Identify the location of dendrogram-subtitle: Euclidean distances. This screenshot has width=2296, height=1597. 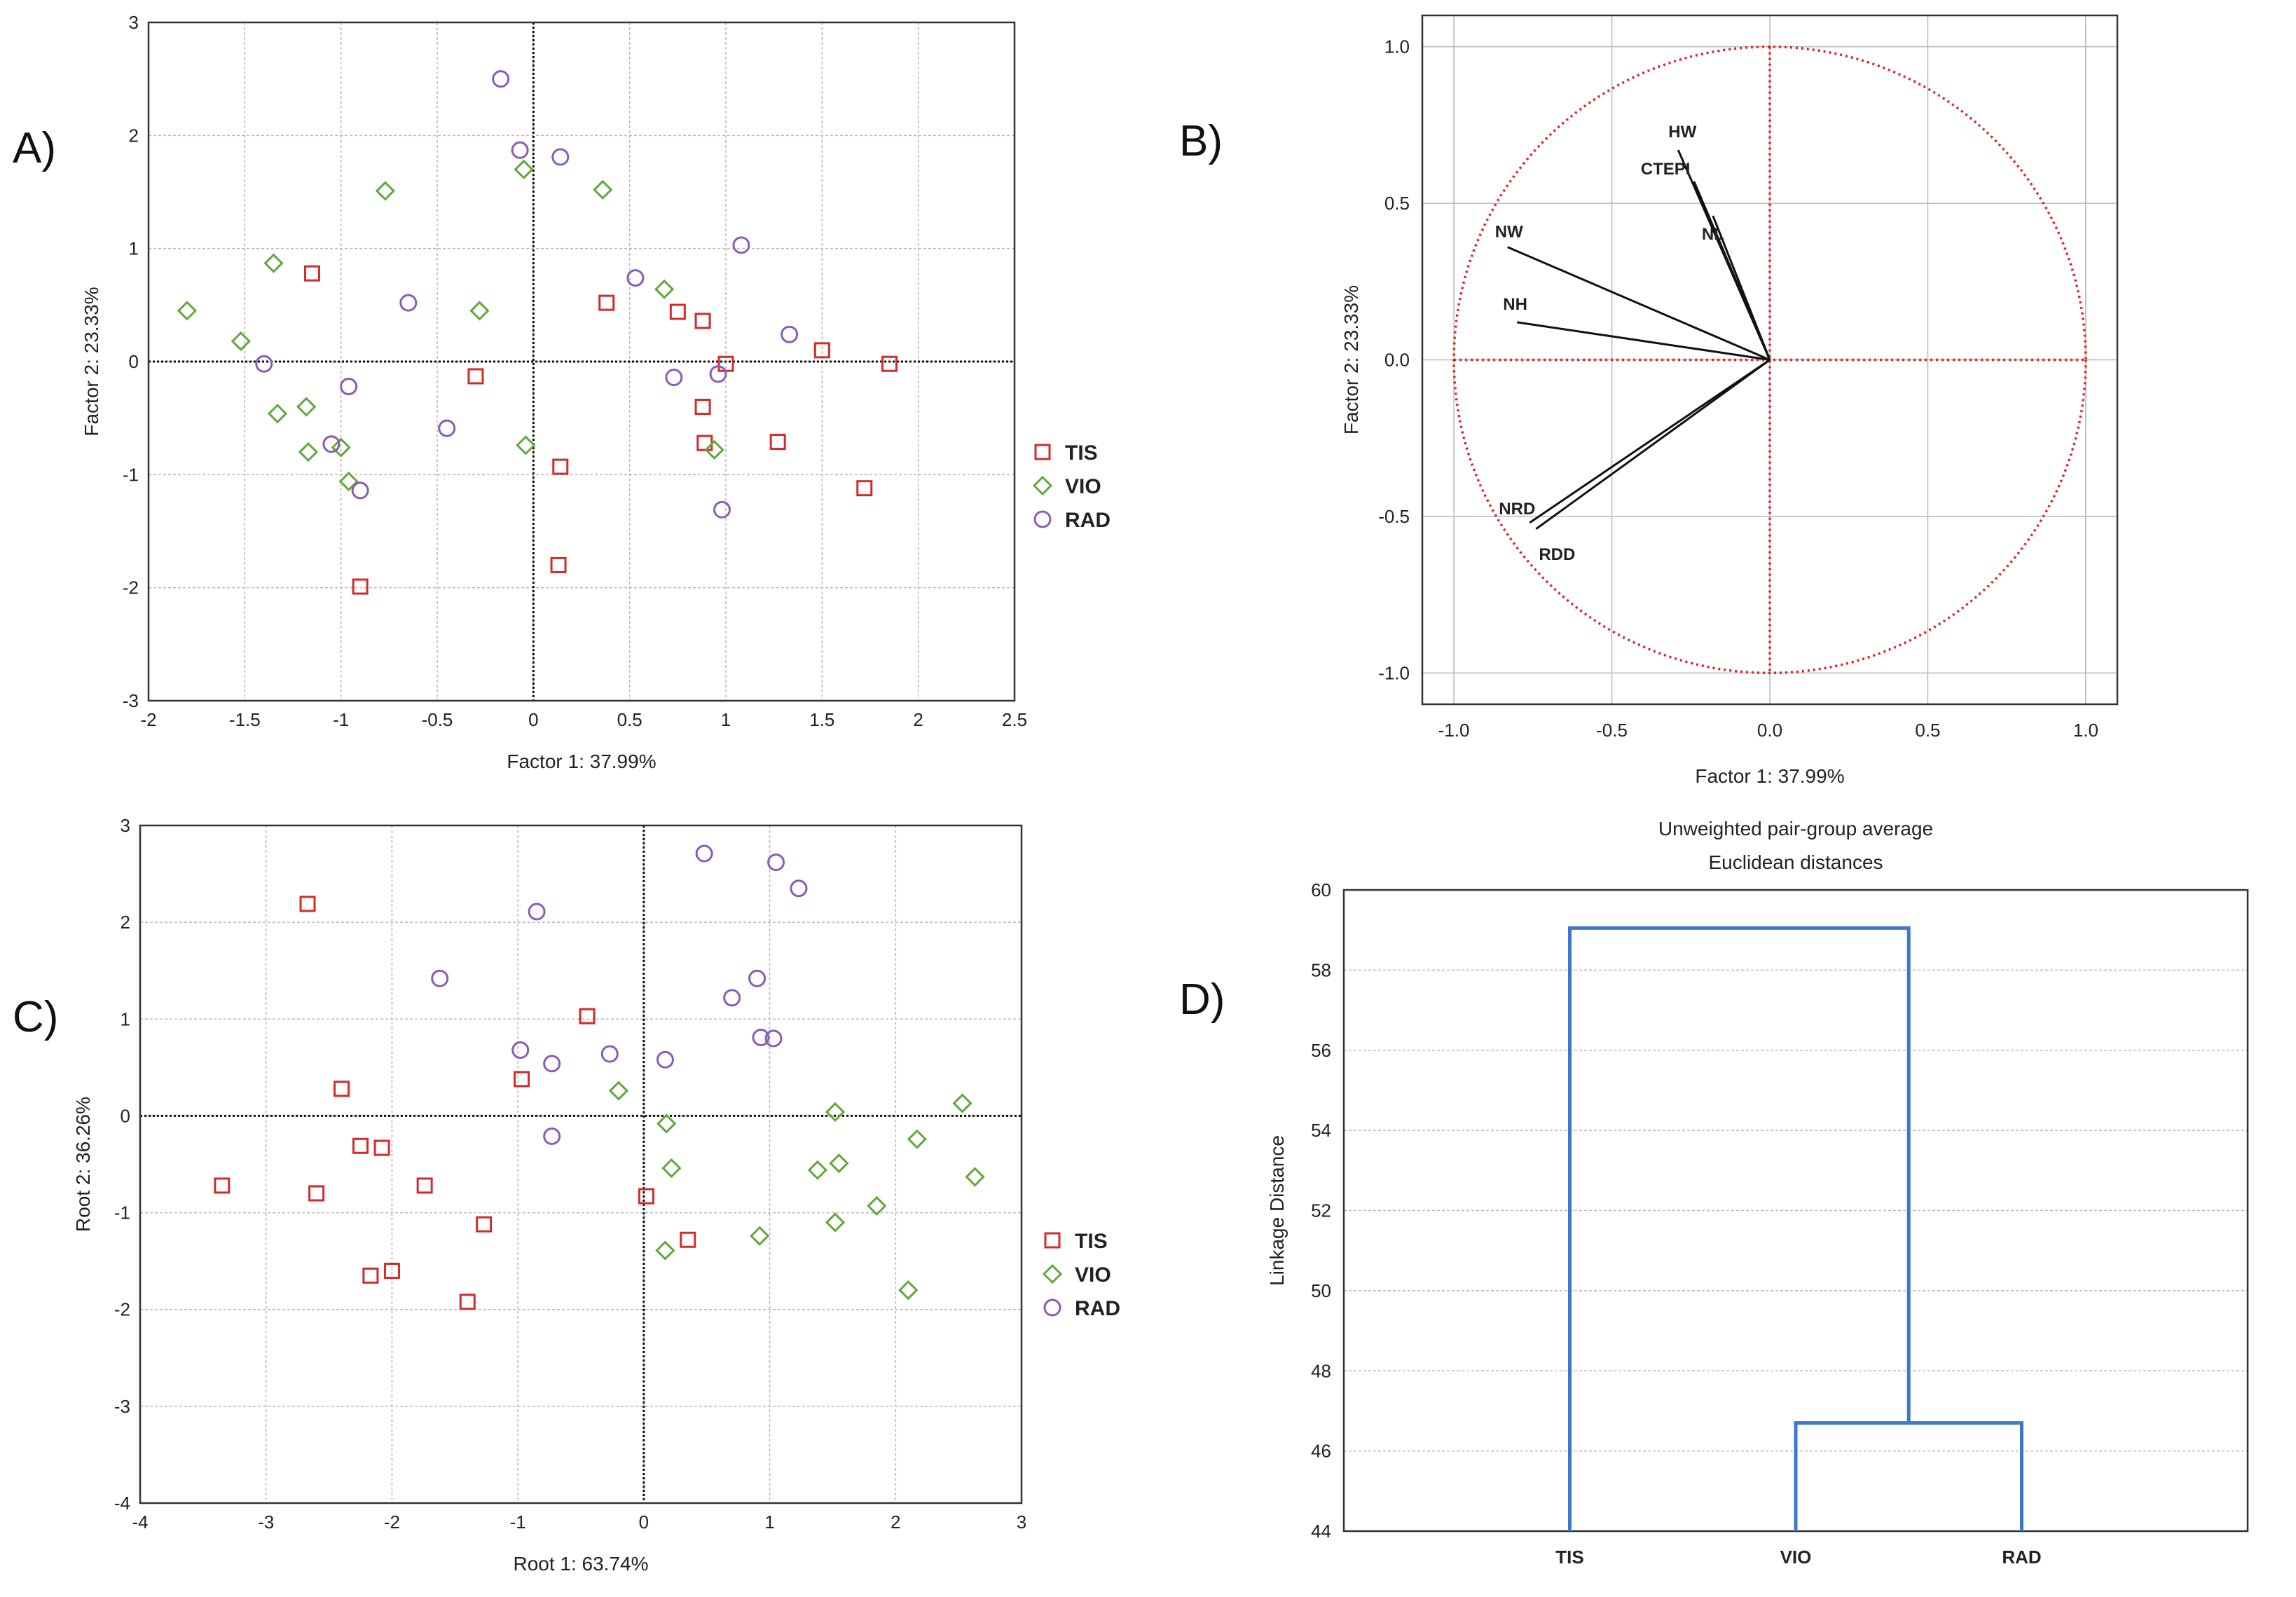
(1795, 862).